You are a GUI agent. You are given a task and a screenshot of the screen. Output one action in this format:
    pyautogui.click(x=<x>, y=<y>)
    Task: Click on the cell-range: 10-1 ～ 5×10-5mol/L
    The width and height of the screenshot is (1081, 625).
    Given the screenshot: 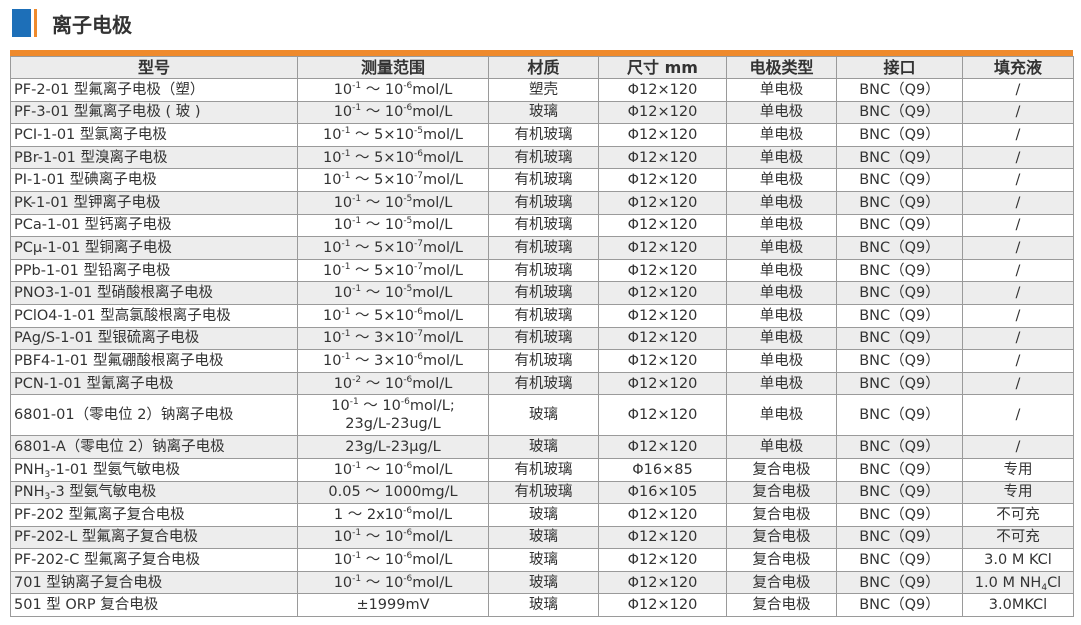 What is the action you would take?
    pyautogui.click(x=393, y=135)
    